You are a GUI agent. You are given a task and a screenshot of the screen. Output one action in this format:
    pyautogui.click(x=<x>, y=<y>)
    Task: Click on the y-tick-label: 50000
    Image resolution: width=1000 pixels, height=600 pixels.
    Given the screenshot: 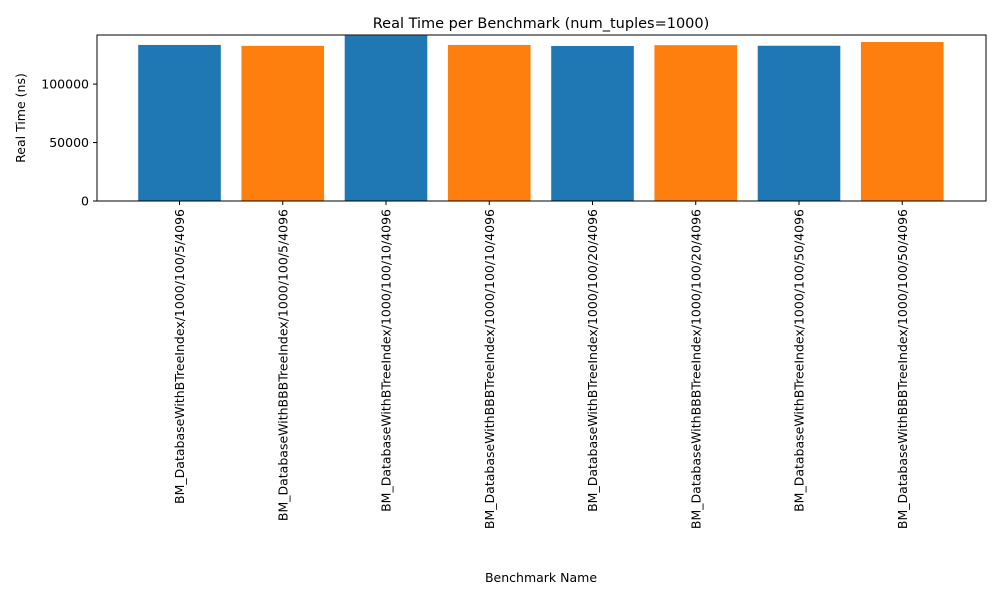 What is the action you would take?
    pyautogui.click(x=69, y=142)
    